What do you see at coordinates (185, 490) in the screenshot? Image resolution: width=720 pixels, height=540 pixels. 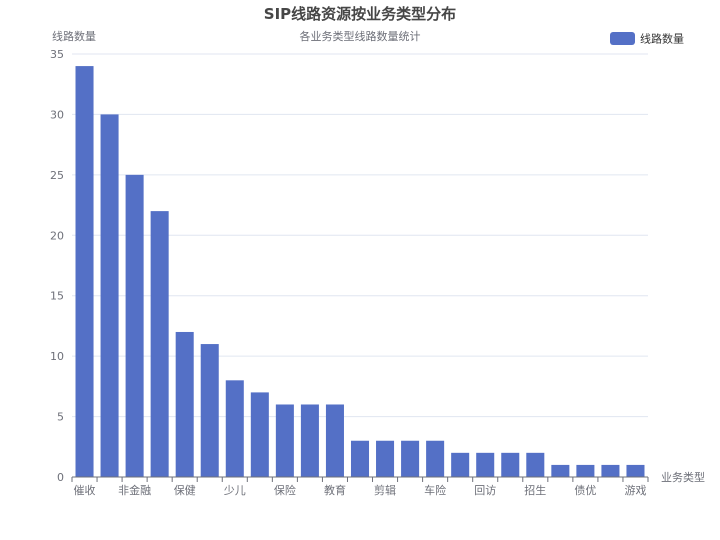 I see `x-tick-label: 保健` at bounding box center [185, 490].